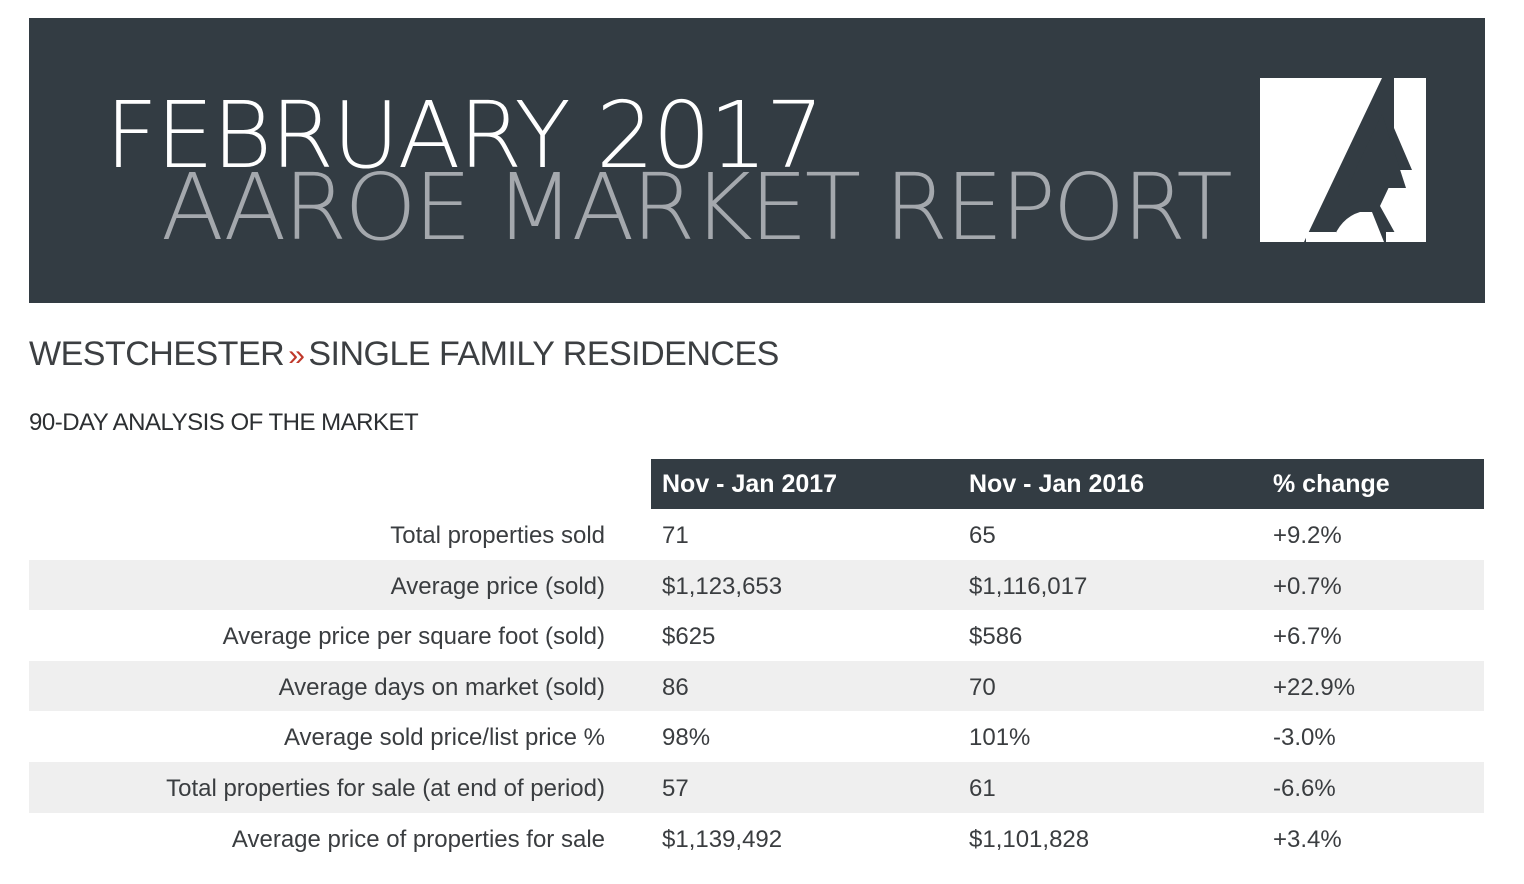 The width and height of the screenshot is (1524, 884). What do you see at coordinates (1304, 788) in the screenshot?
I see `row-change-value: -6.6%` at bounding box center [1304, 788].